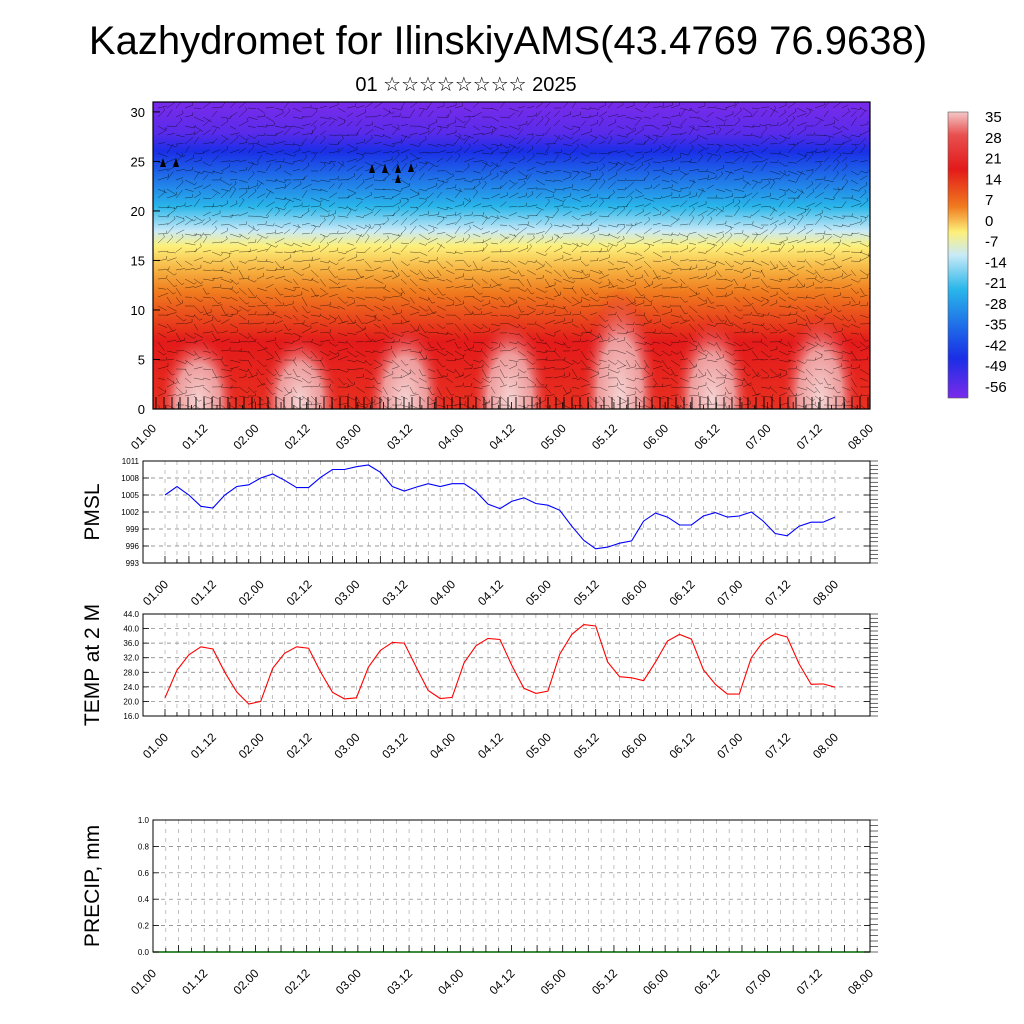 This screenshot has height=1024, width=1024. Describe the element at coordinates (996, 283) in the screenshot. I see `colorbar-label: -21` at that location.